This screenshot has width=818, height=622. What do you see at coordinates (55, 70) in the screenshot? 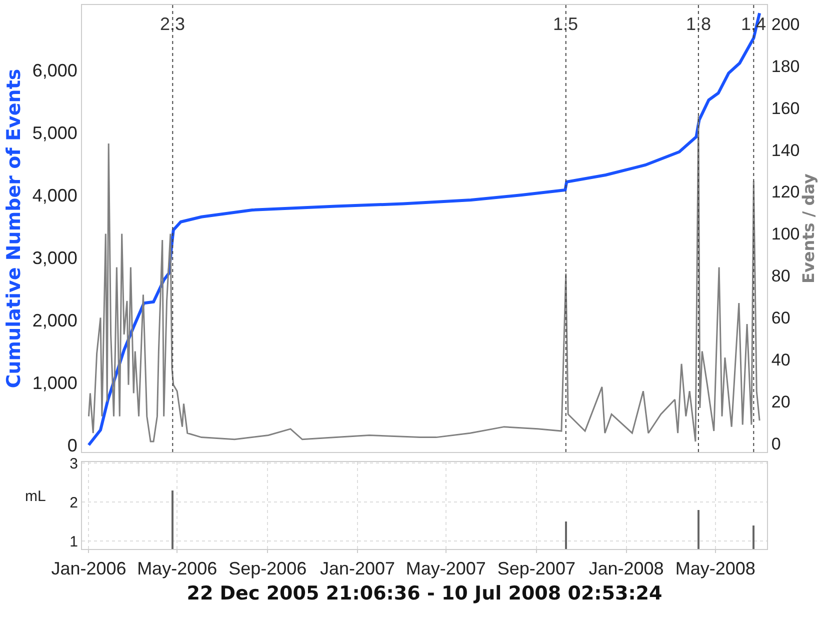
I see `y-tick-label: 6,000` at bounding box center [55, 70].